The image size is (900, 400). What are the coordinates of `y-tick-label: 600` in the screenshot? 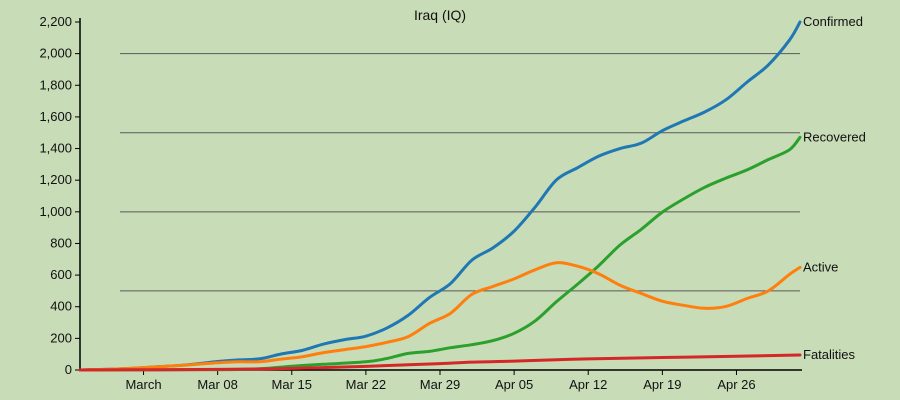 It's located at (61, 274).